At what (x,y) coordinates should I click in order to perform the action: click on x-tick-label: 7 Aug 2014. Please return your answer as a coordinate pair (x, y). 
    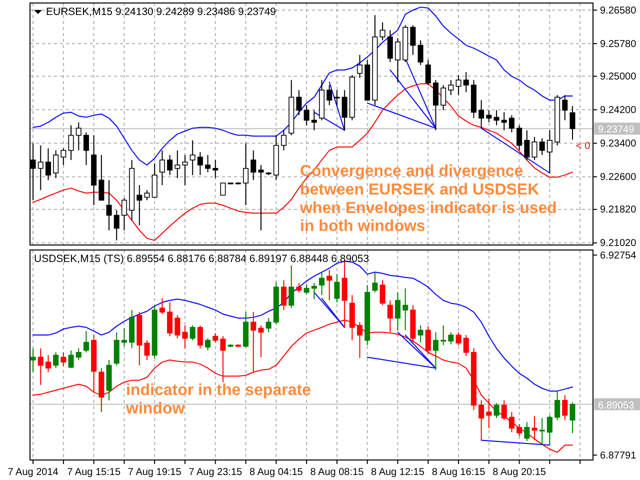
    Looking at the image, I should click on (33, 472).